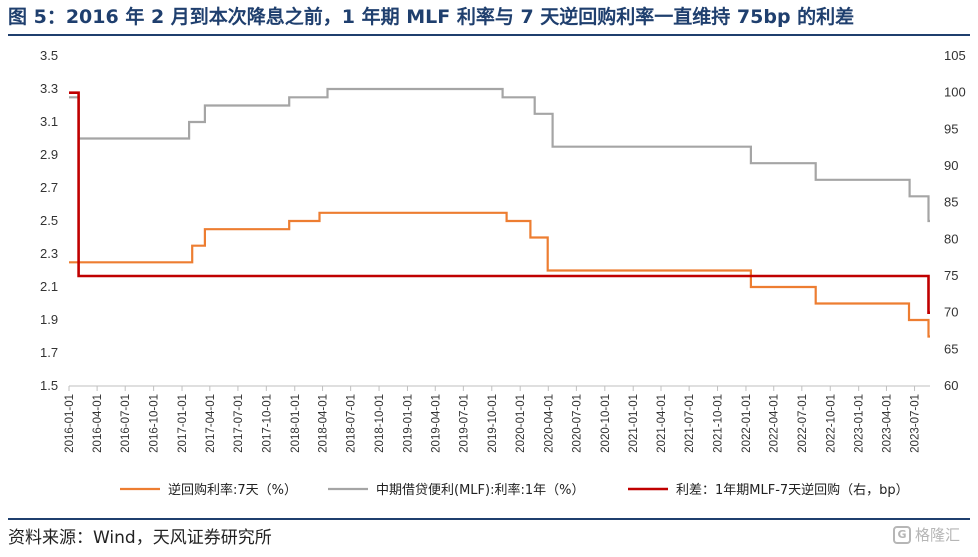 The width and height of the screenshot is (978, 557). Describe the element at coordinates (951, 312) in the screenshot. I see `y-right-tick-label: 70` at that location.